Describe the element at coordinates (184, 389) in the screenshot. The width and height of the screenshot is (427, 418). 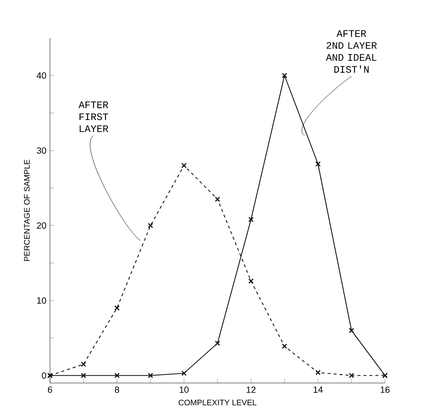
I see `x-tick-label: 10` at that location.